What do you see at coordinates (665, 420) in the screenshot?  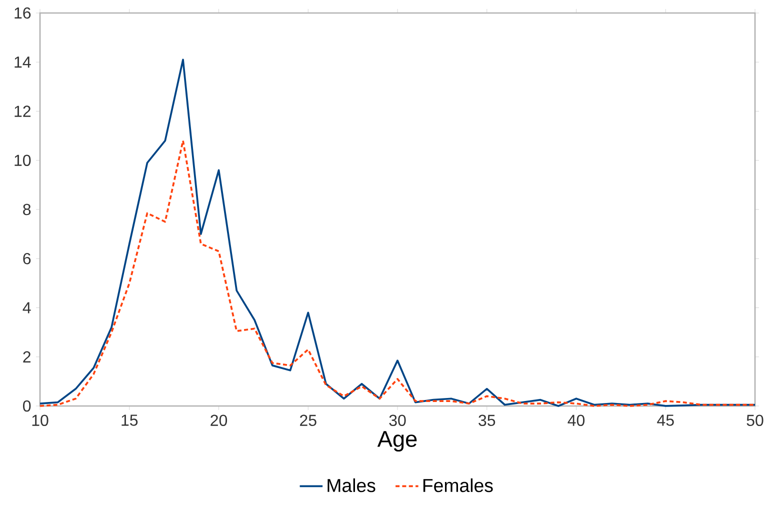 I see `x-tick-label: 45` at bounding box center [665, 420].